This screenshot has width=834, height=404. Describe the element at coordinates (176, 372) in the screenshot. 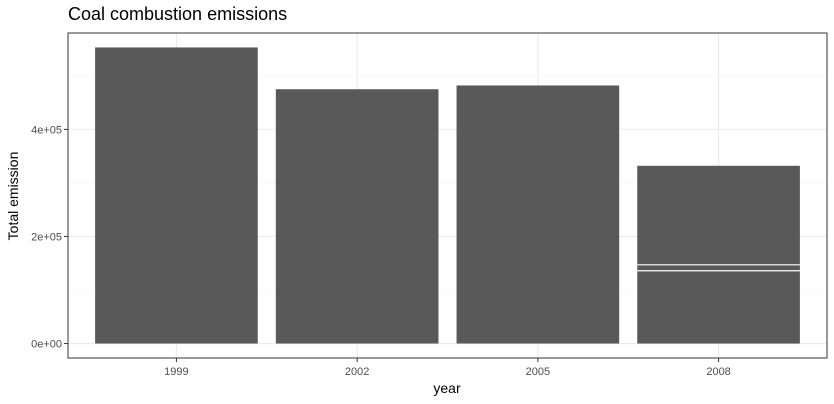

I see `x-tick-label: 1999` at that location.